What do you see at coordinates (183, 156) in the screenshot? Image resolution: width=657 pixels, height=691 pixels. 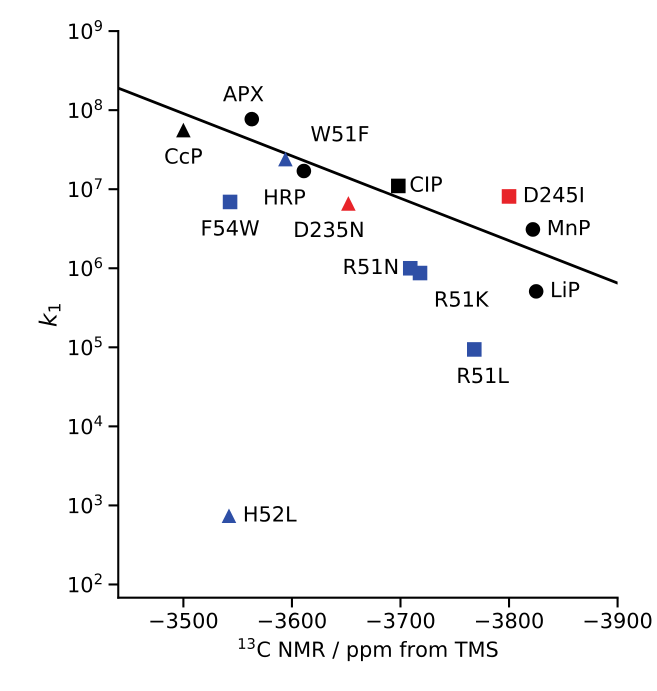 I see `annotation: CcP` at bounding box center [183, 156].